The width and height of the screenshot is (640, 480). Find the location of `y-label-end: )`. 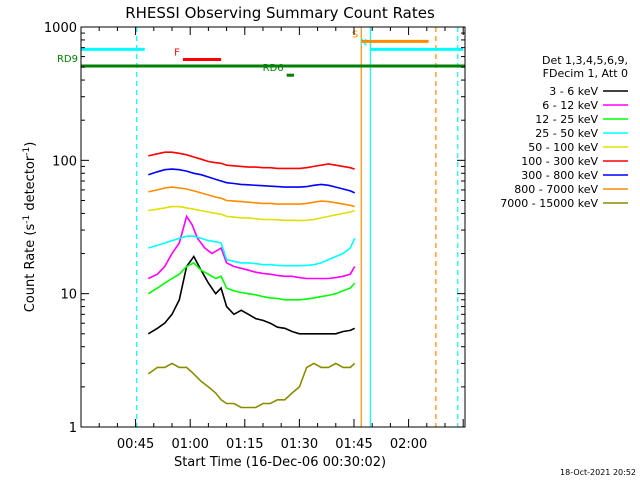

y-label-end: ) is located at coordinates (30, 144).